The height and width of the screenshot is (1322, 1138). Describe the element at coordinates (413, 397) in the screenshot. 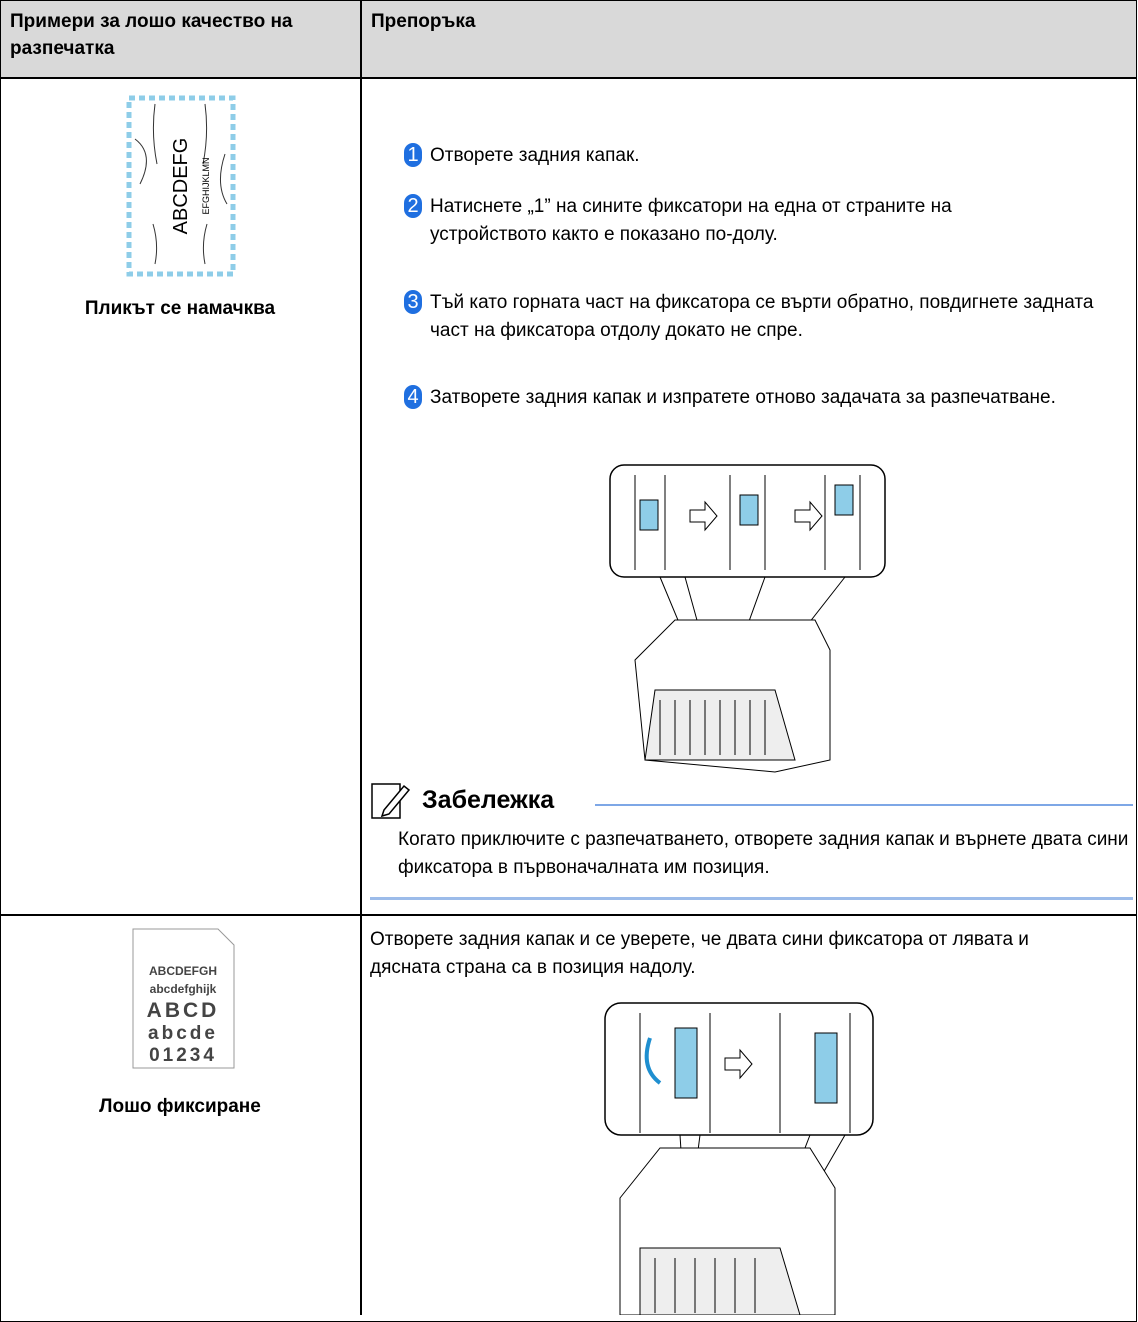

I see `step-number: 4` at that location.